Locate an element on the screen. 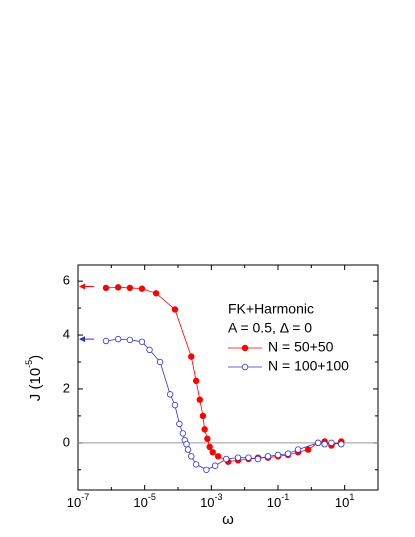  legend-title: FK+Harmonic is located at coordinates (271, 309).